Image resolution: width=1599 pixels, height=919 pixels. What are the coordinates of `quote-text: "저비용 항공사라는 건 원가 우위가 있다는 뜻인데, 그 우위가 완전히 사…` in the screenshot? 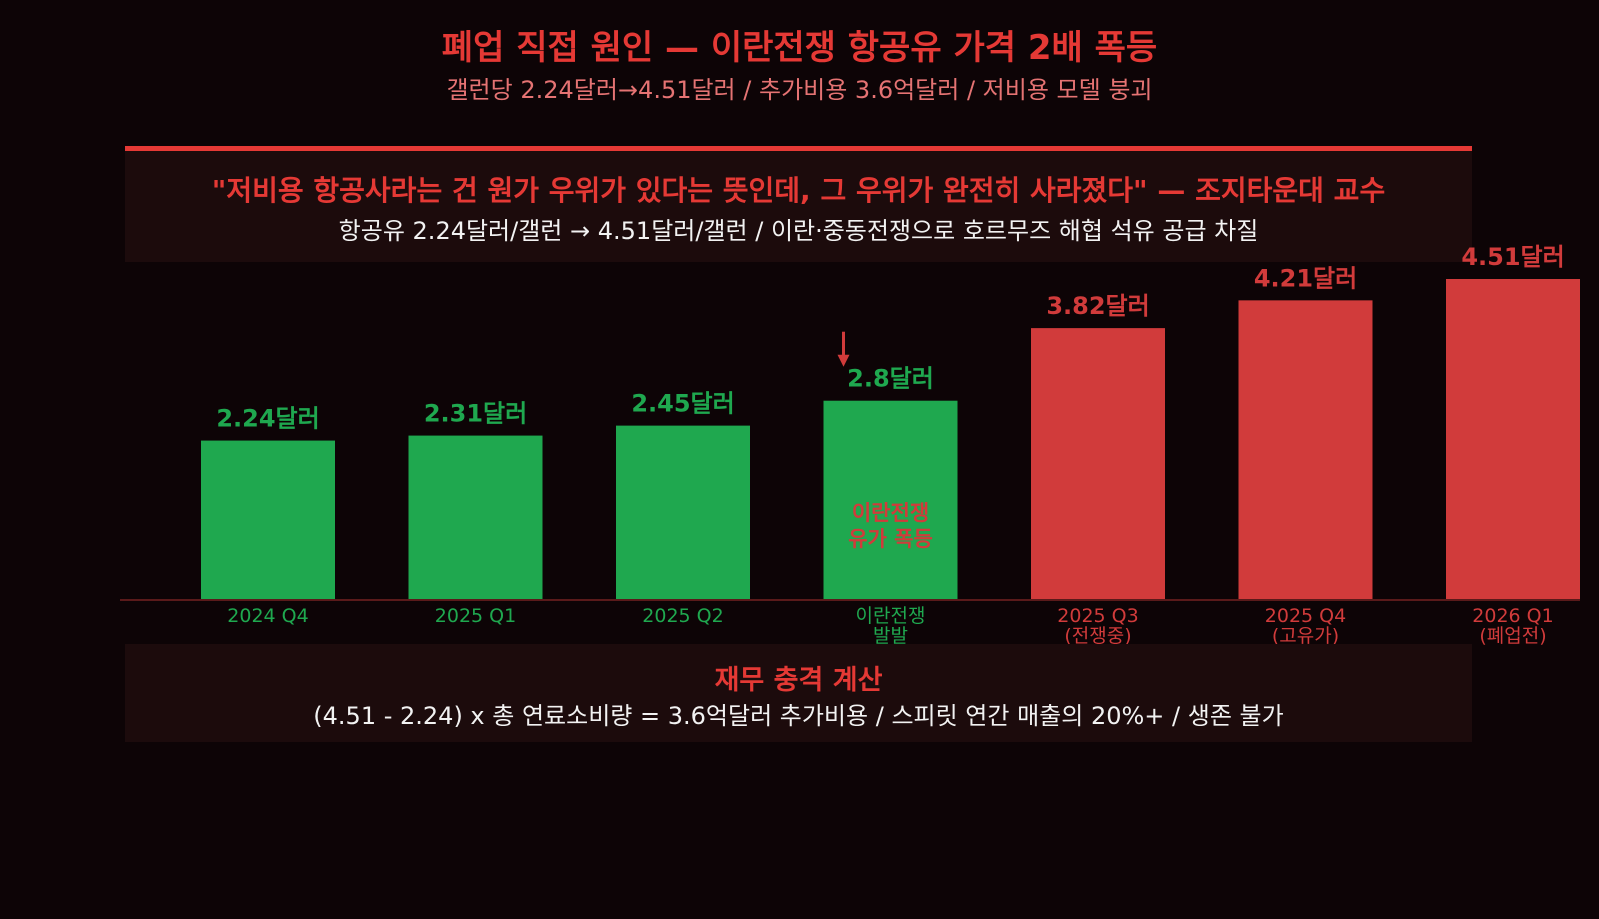 It's located at (798, 189).